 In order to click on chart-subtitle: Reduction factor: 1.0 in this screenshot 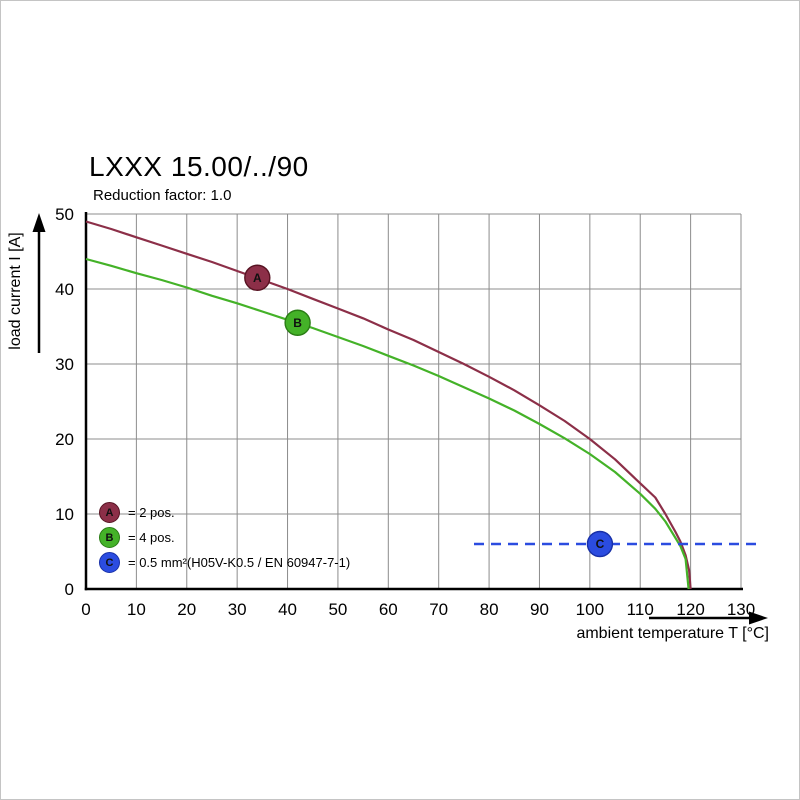, I will do `click(162, 195)`.